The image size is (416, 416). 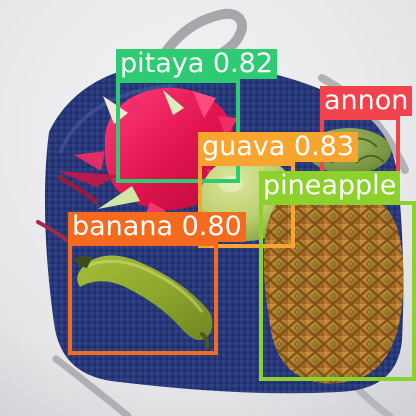 I want to click on banana-detection-label: banana 0.80, so click(x=157, y=227).